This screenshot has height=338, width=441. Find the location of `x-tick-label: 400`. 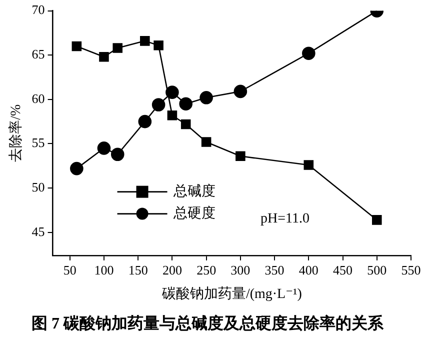

x-tick-label: 400 is located at coordinates (308, 270).